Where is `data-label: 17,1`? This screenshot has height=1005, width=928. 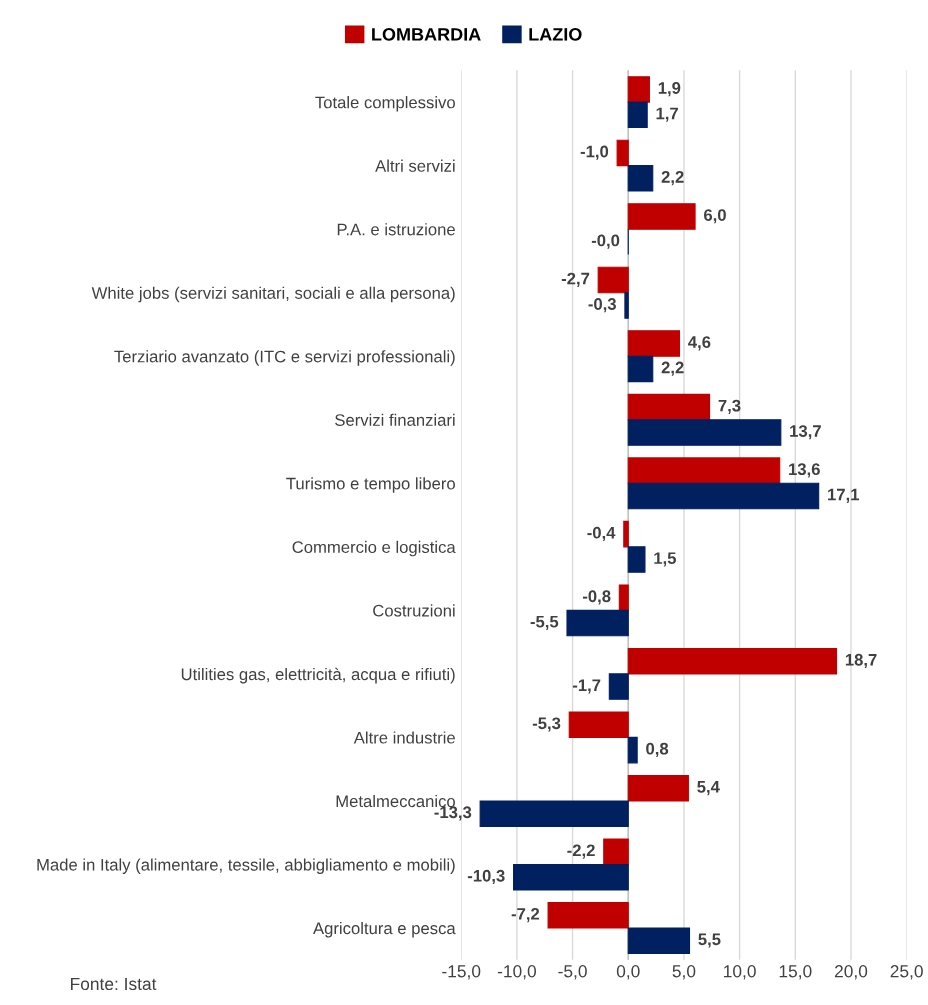 data-label: 17,1 is located at coordinates (843, 495).